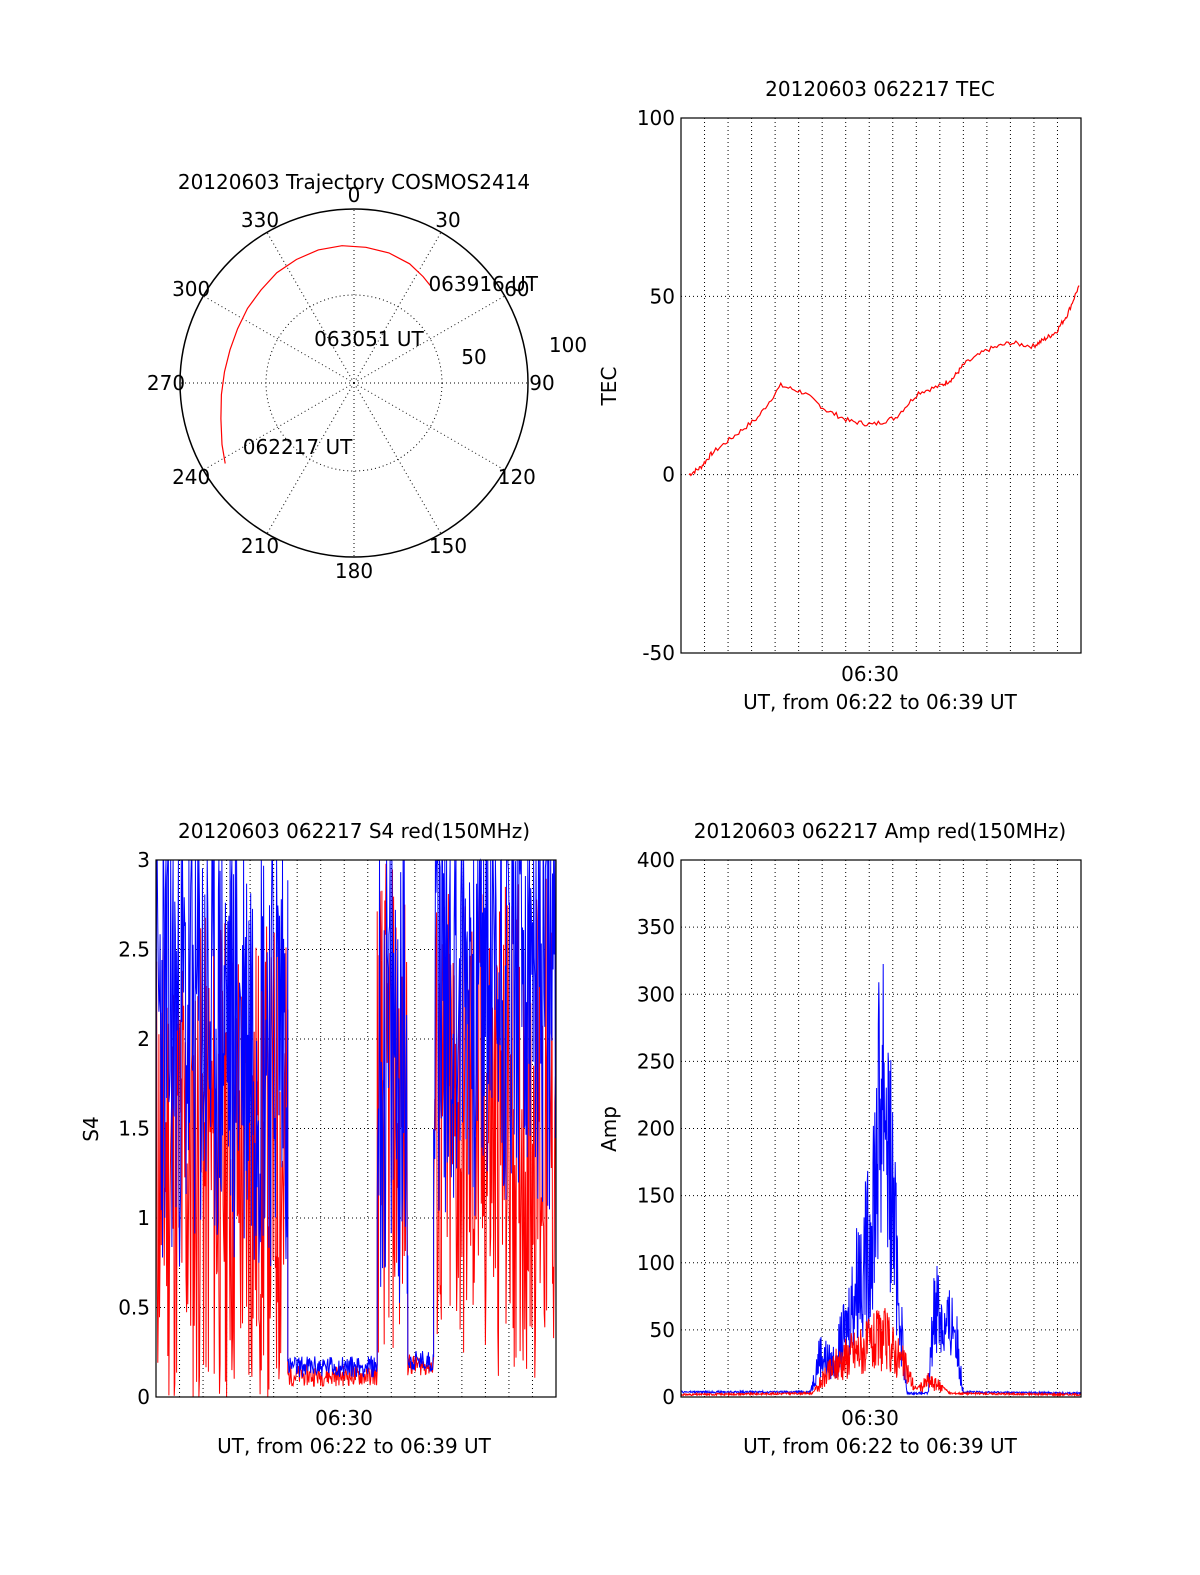 This screenshot has width=1200, height=1575. Describe the element at coordinates (143, 1218) in the screenshot. I see `y-tick-label: 1` at that location.